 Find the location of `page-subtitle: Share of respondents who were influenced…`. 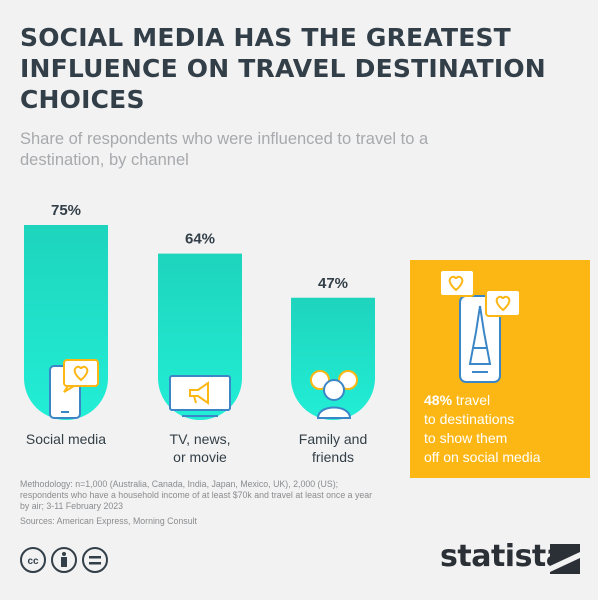

page-subtitle: Share of respondents who were influenced… is located at coordinates (224, 149).